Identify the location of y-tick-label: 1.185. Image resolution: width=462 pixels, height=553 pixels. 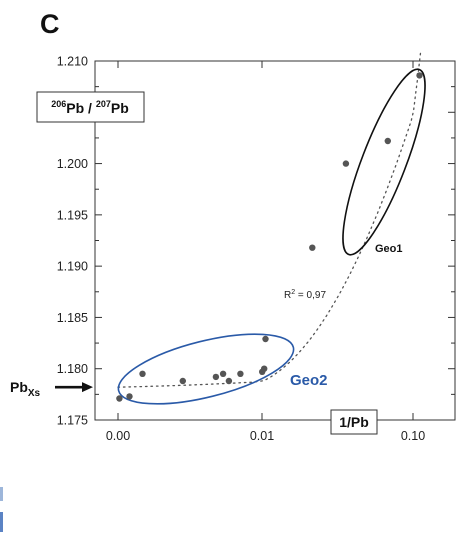
(72, 318).